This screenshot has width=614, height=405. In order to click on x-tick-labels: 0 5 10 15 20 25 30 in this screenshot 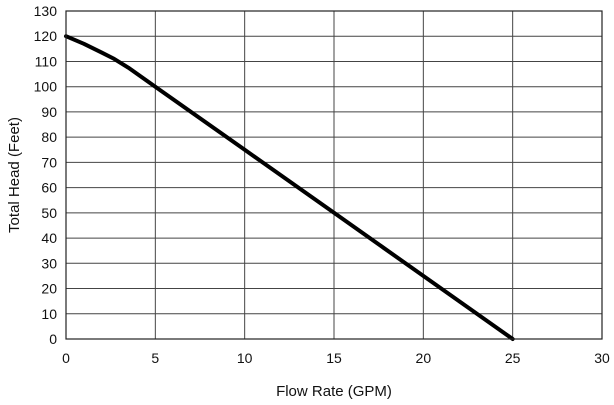, I will do `click(336, 358)`.